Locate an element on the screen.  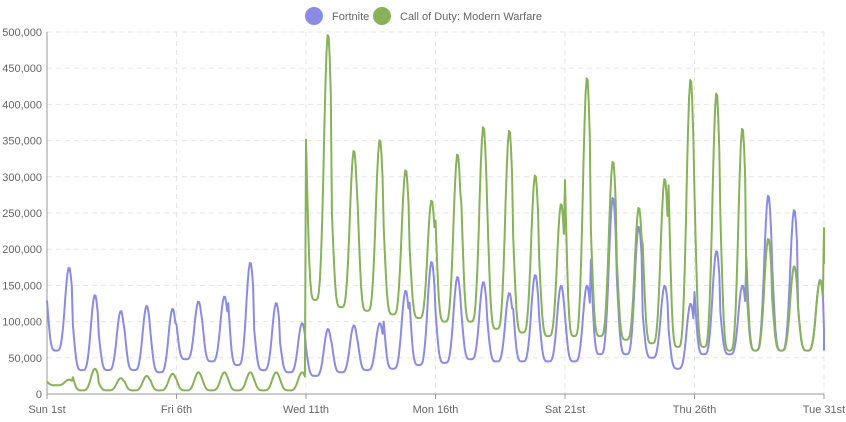
legend-item-0: Fortnite is located at coordinates (337, 16).